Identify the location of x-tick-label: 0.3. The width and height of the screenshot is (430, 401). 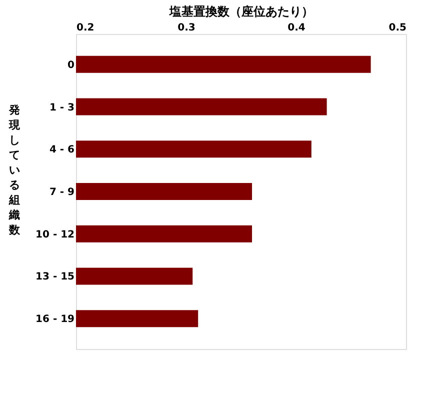
(187, 28).